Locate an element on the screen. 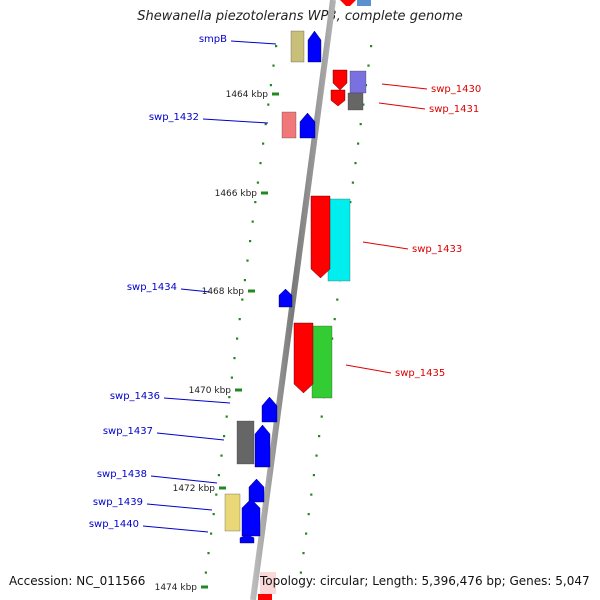 The image size is (600, 600). gene-label: swp_1431 is located at coordinates (454, 109).